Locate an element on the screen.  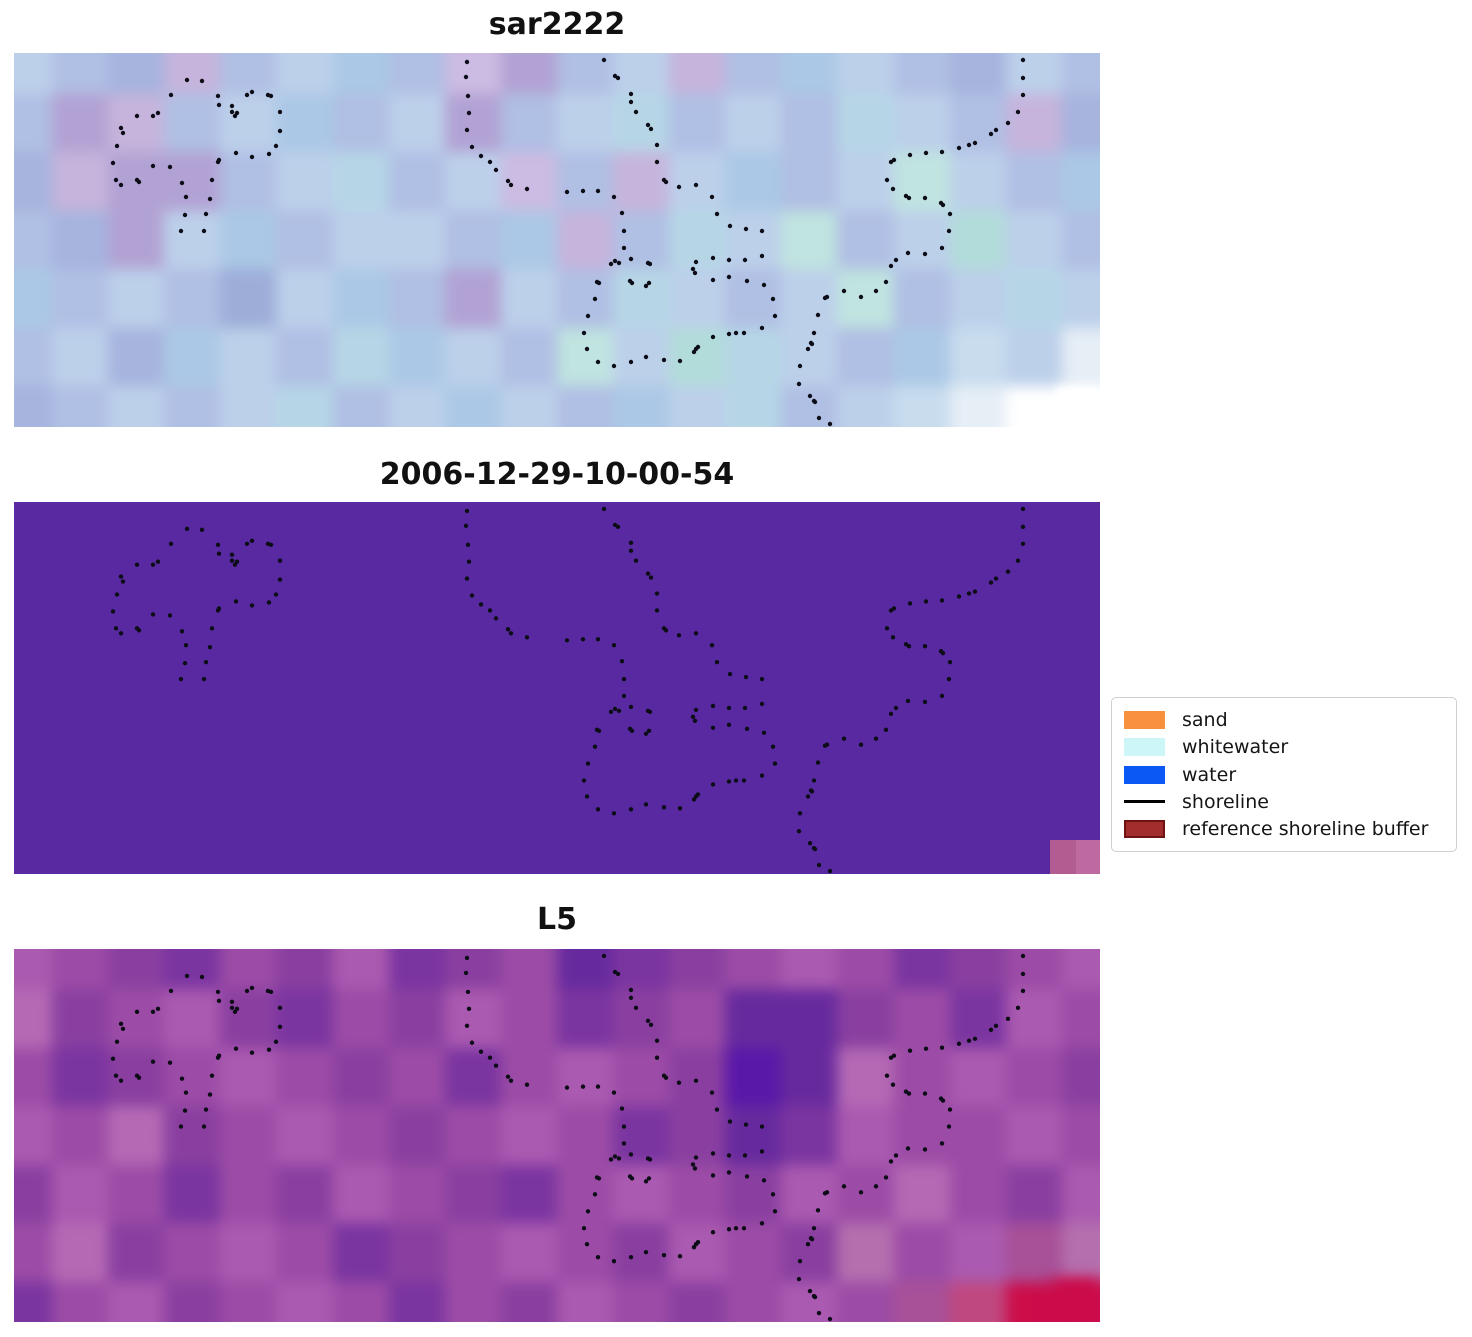
legend-swatch-whitewater is located at coordinates (1144, 747).